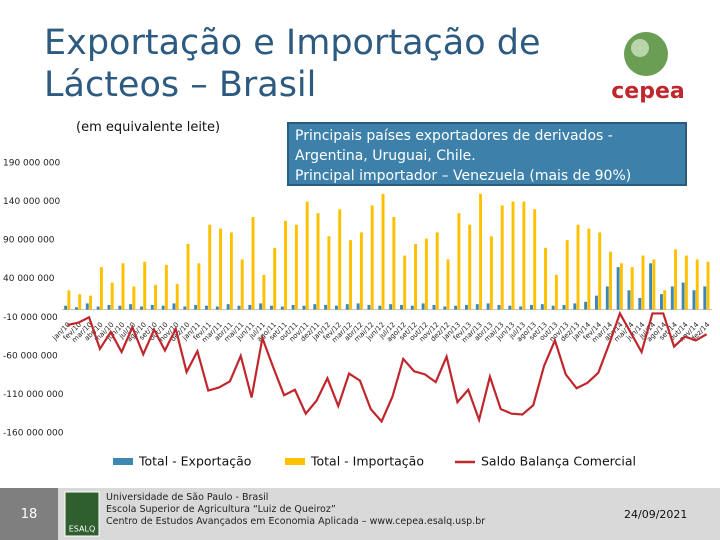  What do you see at coordinates (32, 164) in the screenshot?
I see `y-tick-label: 190 000 000` at bounding box center [32, 164].